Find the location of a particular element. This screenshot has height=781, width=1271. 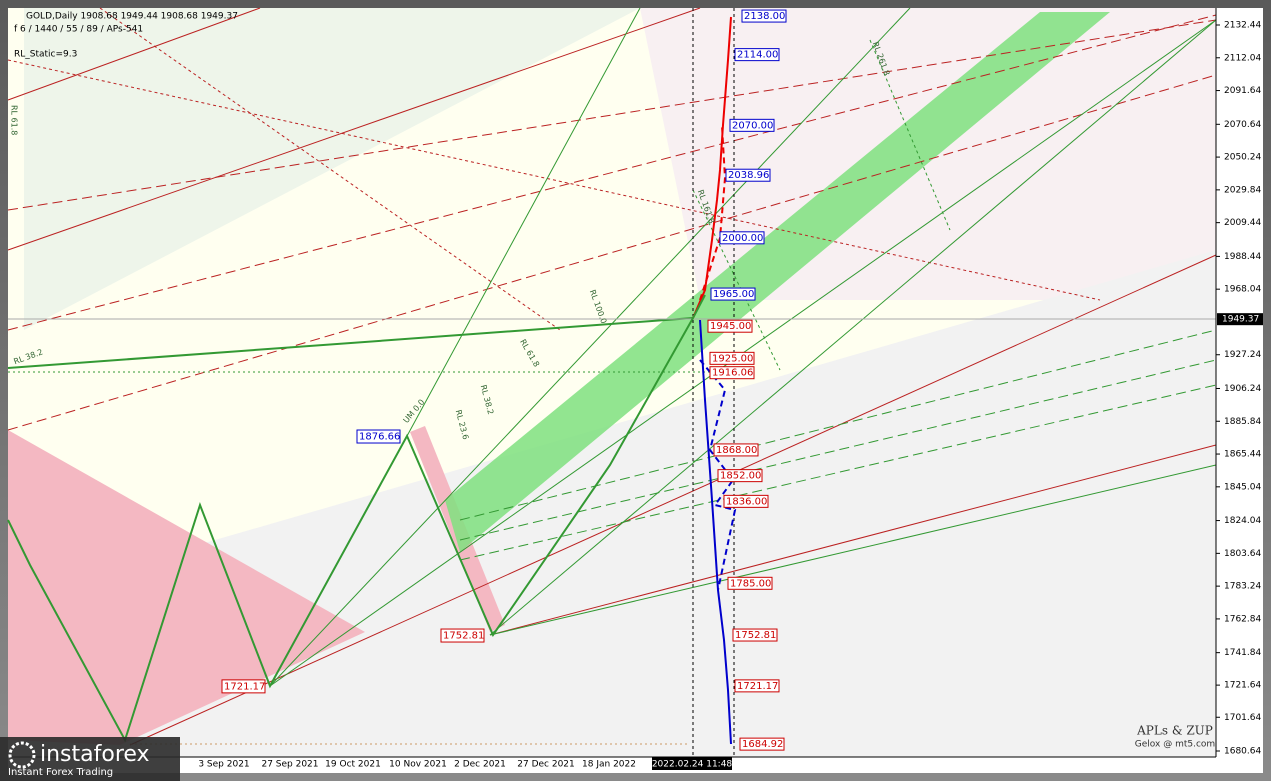

level-label: 1721.17 is located at coordinates (757, 686).